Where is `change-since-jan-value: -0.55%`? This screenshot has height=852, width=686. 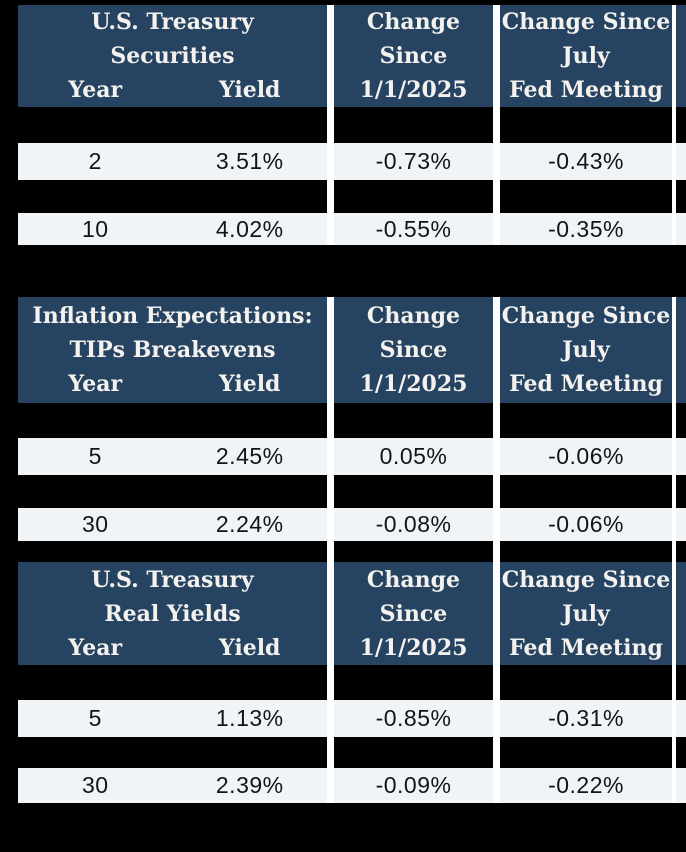 change-since-jan-value: -0.55% is located at coordinates (413, 229).